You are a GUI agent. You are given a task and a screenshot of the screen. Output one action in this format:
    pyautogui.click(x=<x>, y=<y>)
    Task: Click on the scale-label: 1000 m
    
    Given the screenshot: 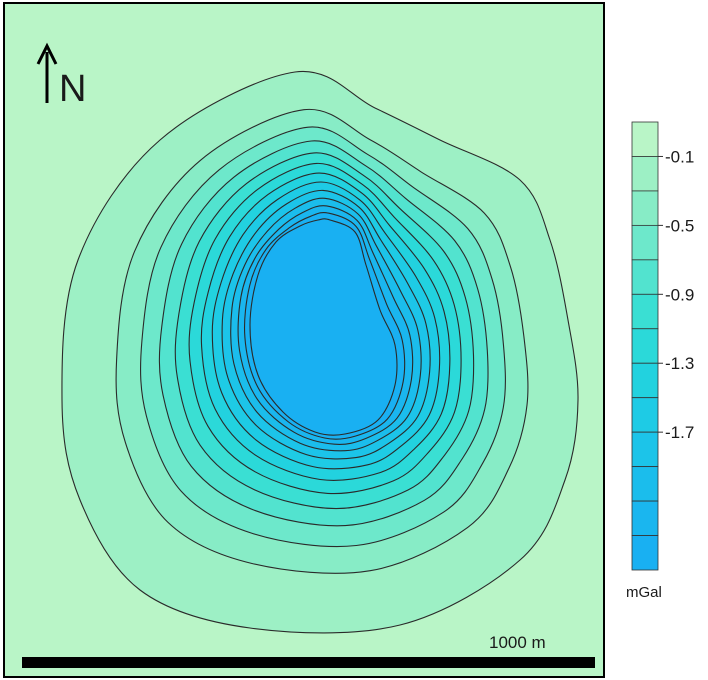 What is the action you would take?
    pyautogui.click(x=517, y=642)
    